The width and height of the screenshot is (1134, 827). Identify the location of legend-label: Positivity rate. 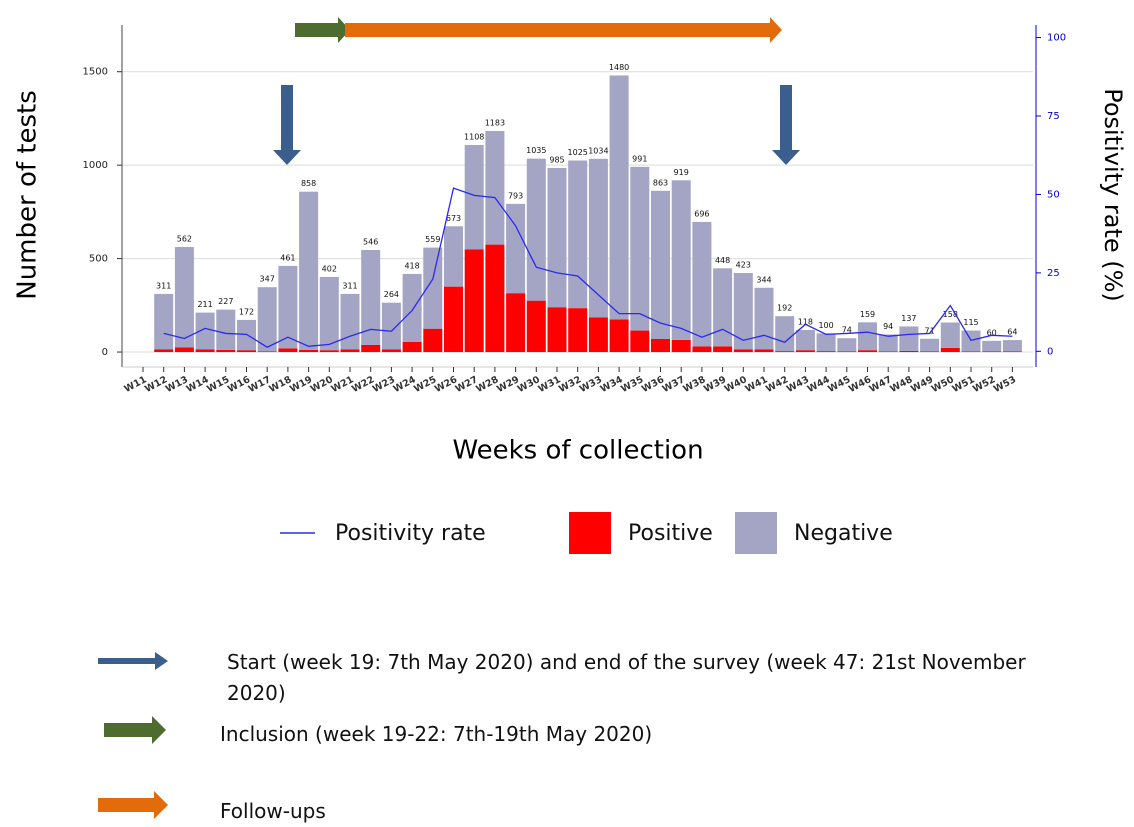
(410, 533).